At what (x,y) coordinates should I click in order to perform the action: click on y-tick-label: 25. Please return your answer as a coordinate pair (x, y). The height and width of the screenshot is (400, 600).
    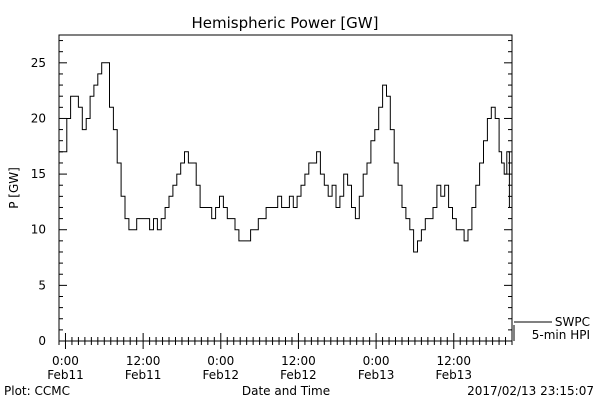
    Looking at the image, I should click on (38, 63).